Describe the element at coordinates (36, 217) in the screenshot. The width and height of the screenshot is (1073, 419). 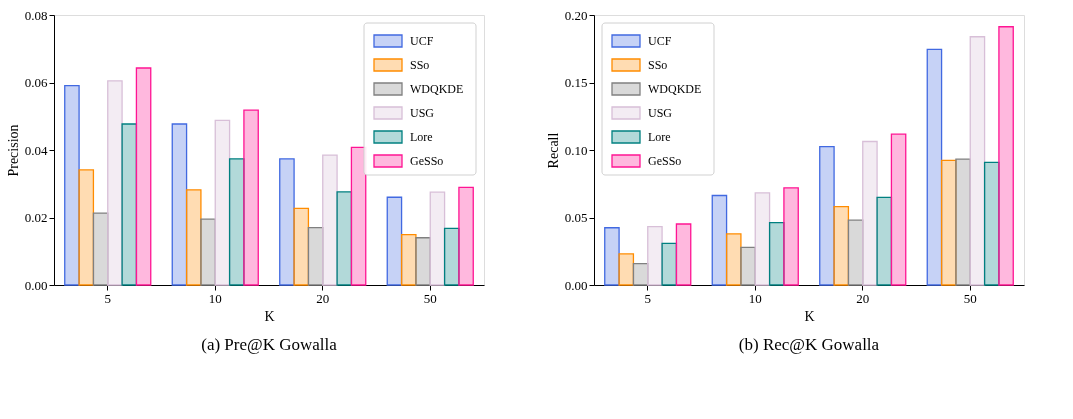
I see `y-tick-label: 0.02` at that location.